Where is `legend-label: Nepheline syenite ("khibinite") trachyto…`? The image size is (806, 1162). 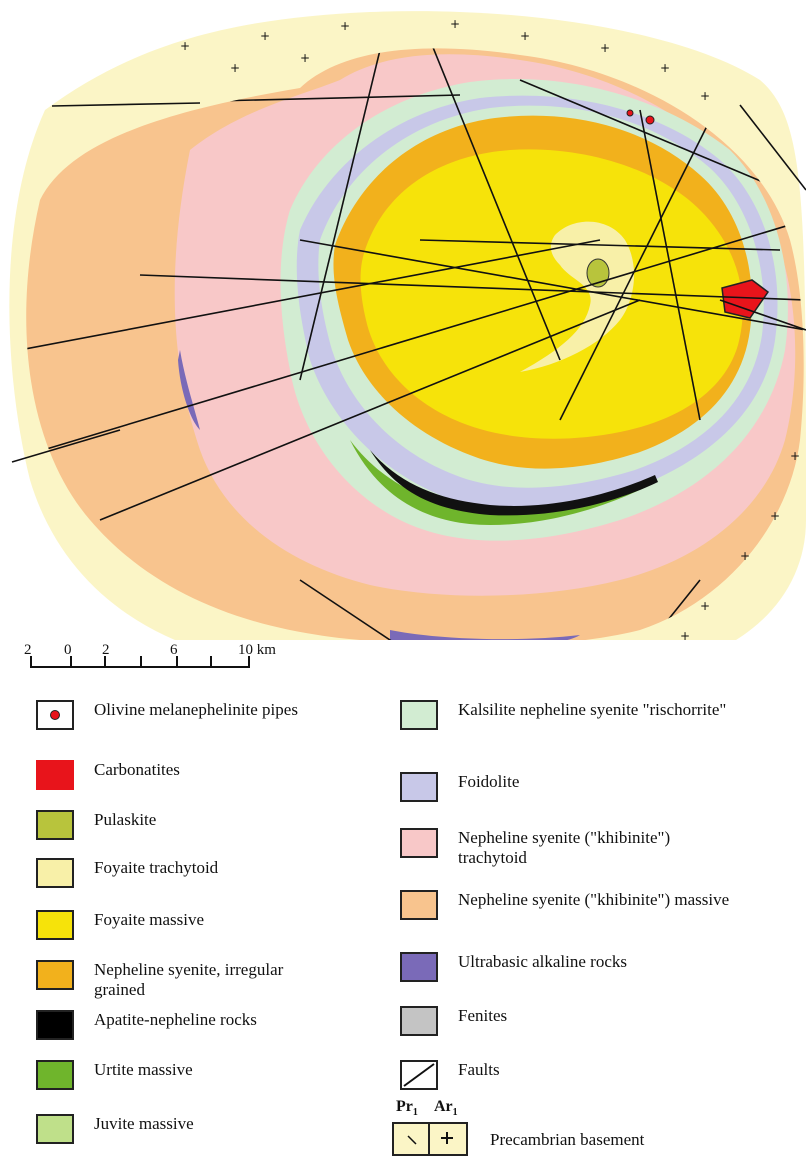 legend-label: Nepheline syenite ("khibinite") trachyto… is located at coordinates (564, 847).